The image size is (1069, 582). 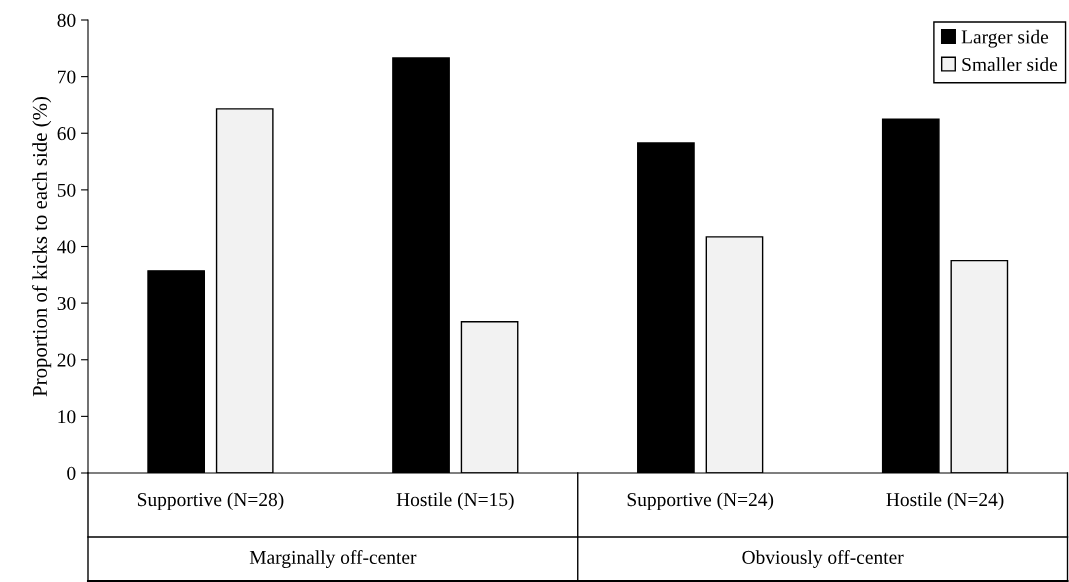 I want to click on y-tick-label: 60, so click(x=66, y=134).